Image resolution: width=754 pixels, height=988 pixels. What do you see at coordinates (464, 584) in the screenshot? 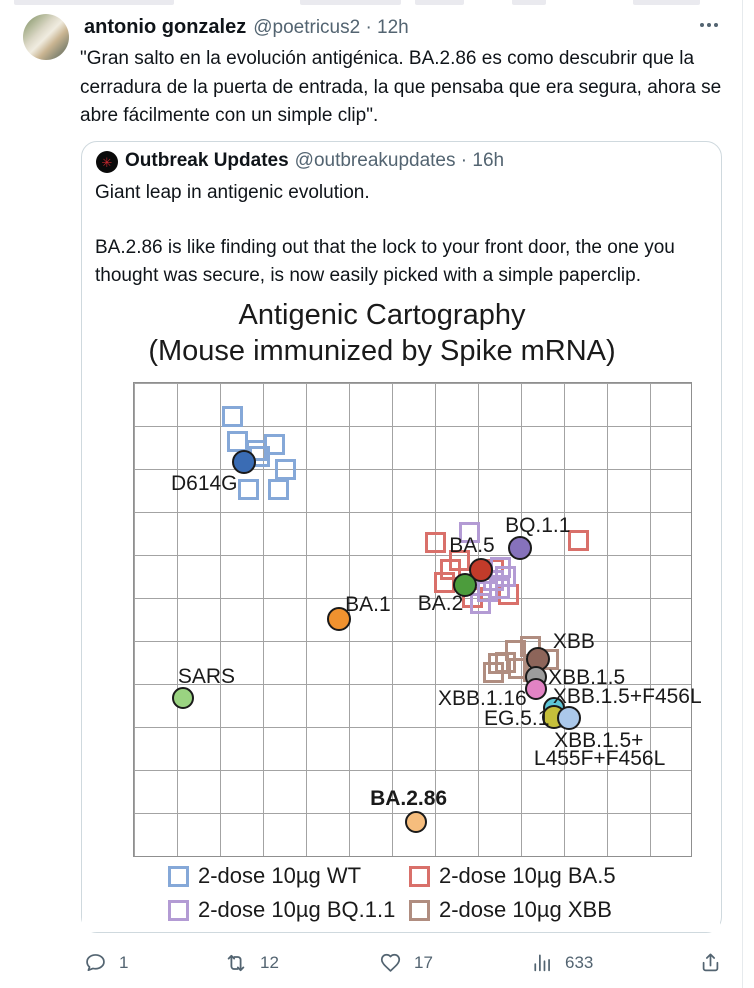
I see `virus-point-ba.2` at bounding box center [464, 584].